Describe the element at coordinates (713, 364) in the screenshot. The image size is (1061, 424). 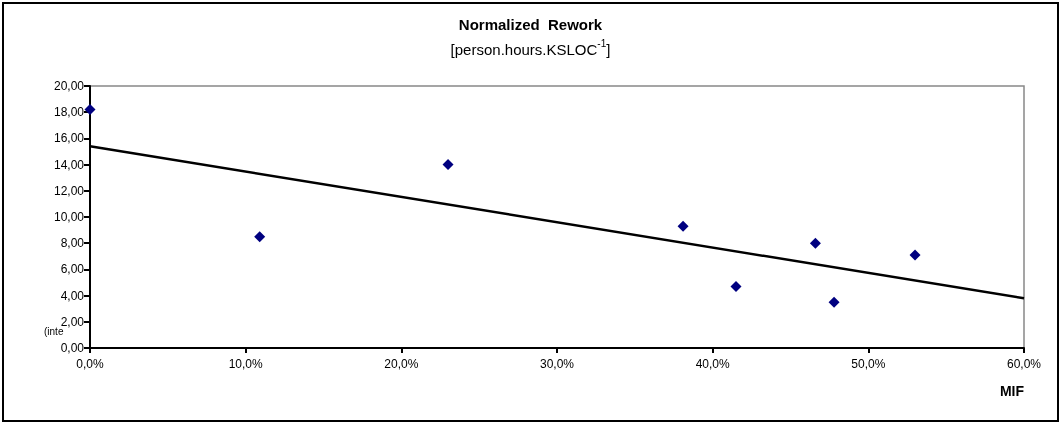
I see `x-tick-label: 40,0%` at that location.